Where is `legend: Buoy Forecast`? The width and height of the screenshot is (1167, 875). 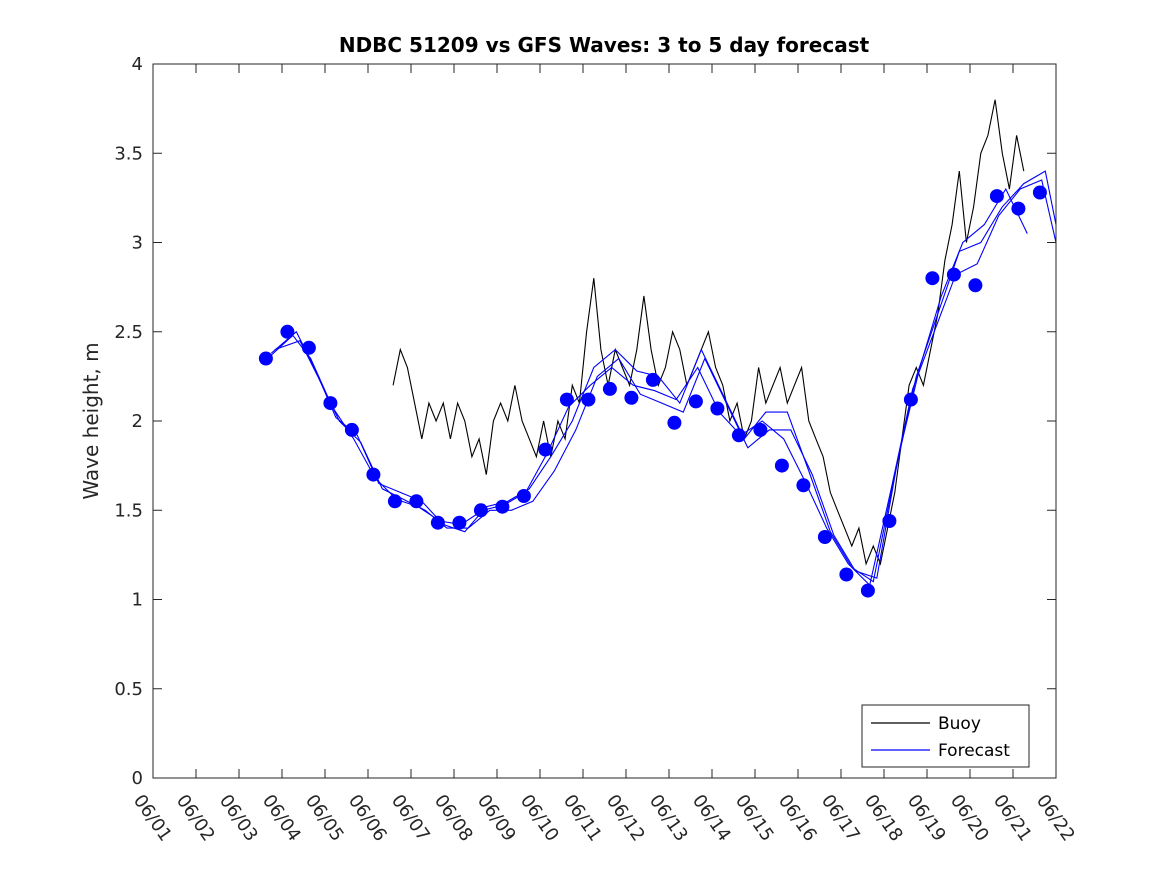 legend: Buoy Forecast is located at coordinates (945, 736).